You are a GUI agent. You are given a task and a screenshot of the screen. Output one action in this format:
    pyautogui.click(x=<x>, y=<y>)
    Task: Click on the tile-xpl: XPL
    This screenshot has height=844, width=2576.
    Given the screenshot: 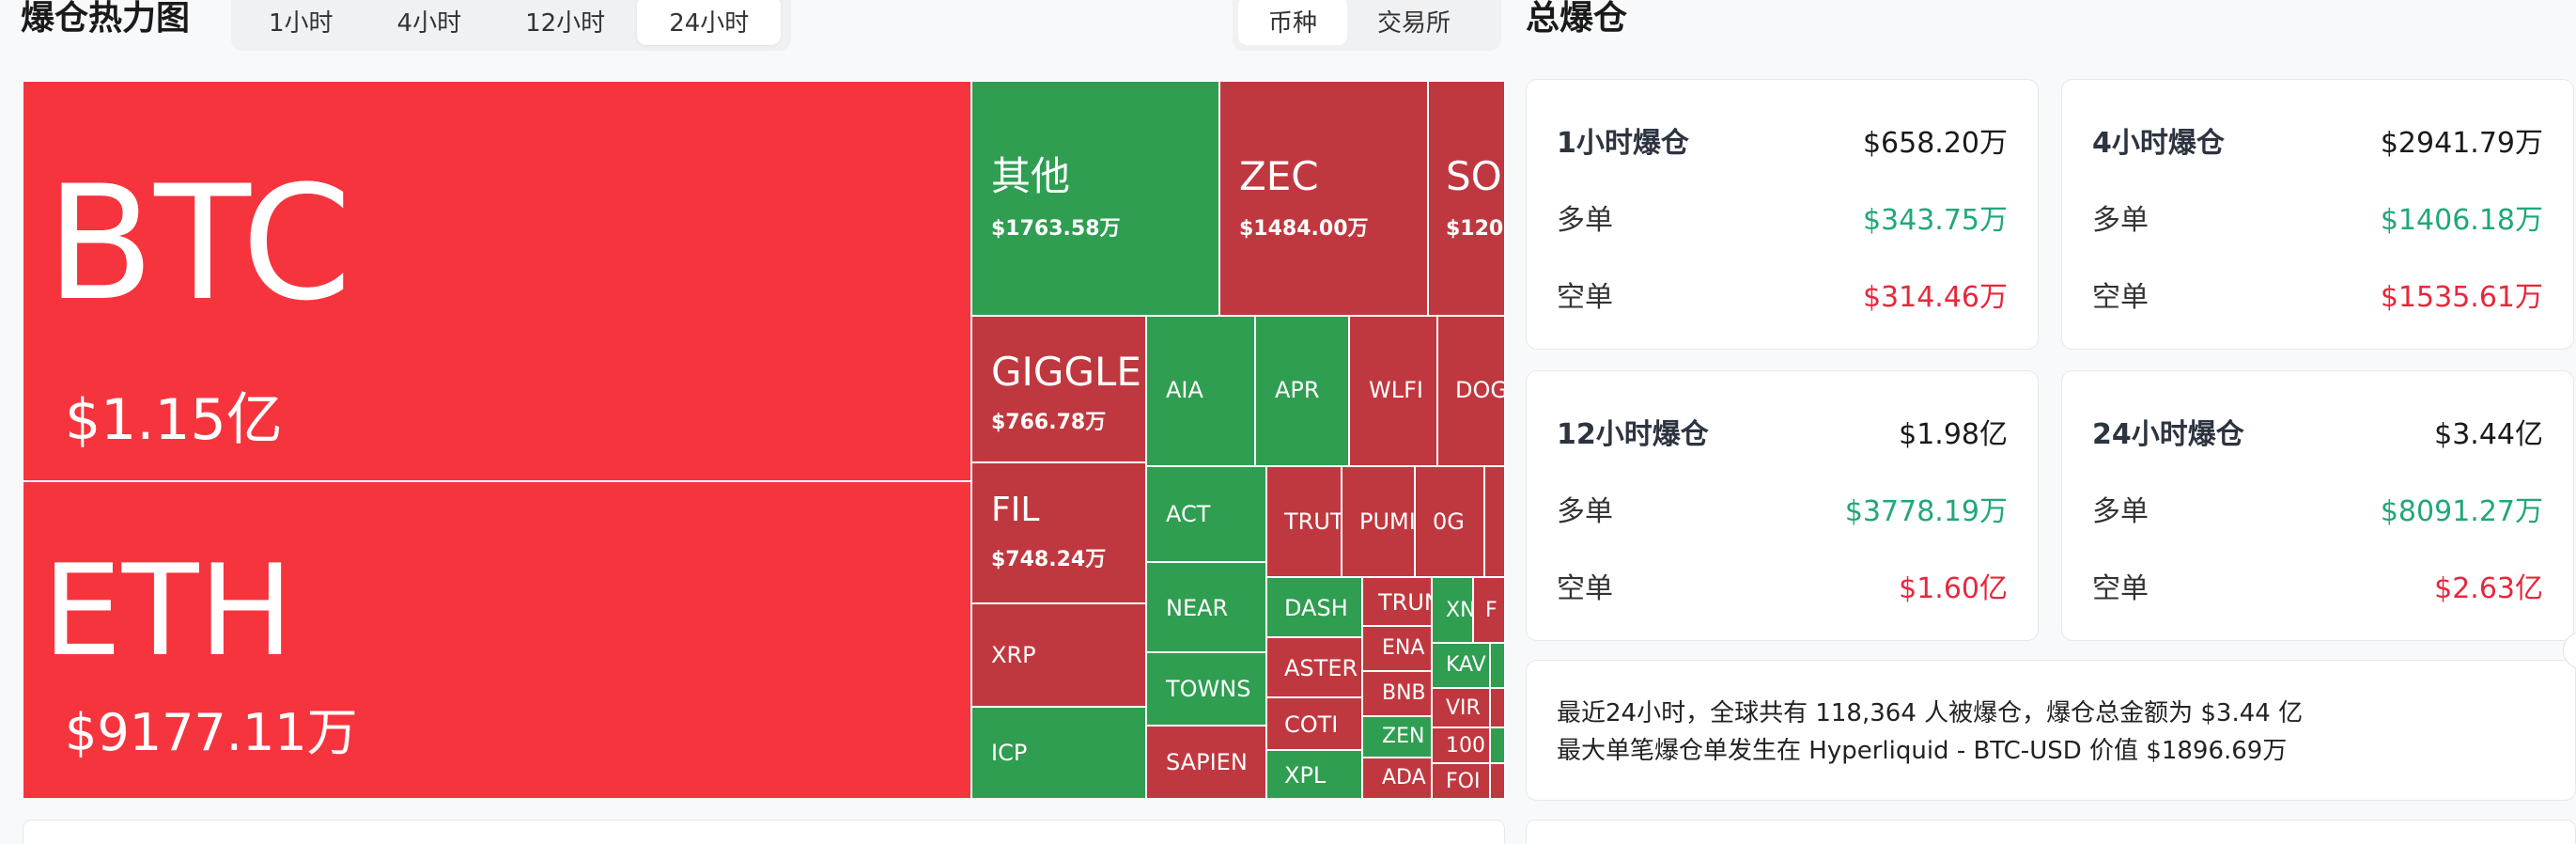 What is the action you would take?
    pyautogui.click(x=1314, y=774)
    